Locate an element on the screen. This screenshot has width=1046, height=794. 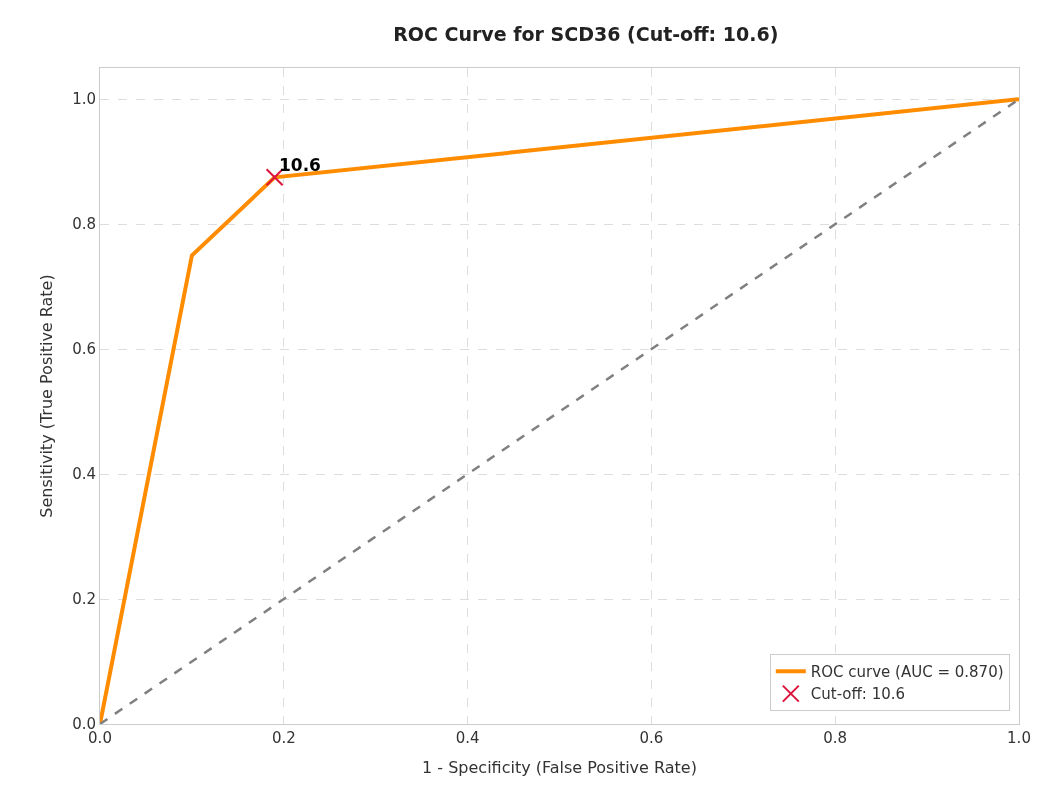
annotation: 10.6 is located at coordinates (300, 165).